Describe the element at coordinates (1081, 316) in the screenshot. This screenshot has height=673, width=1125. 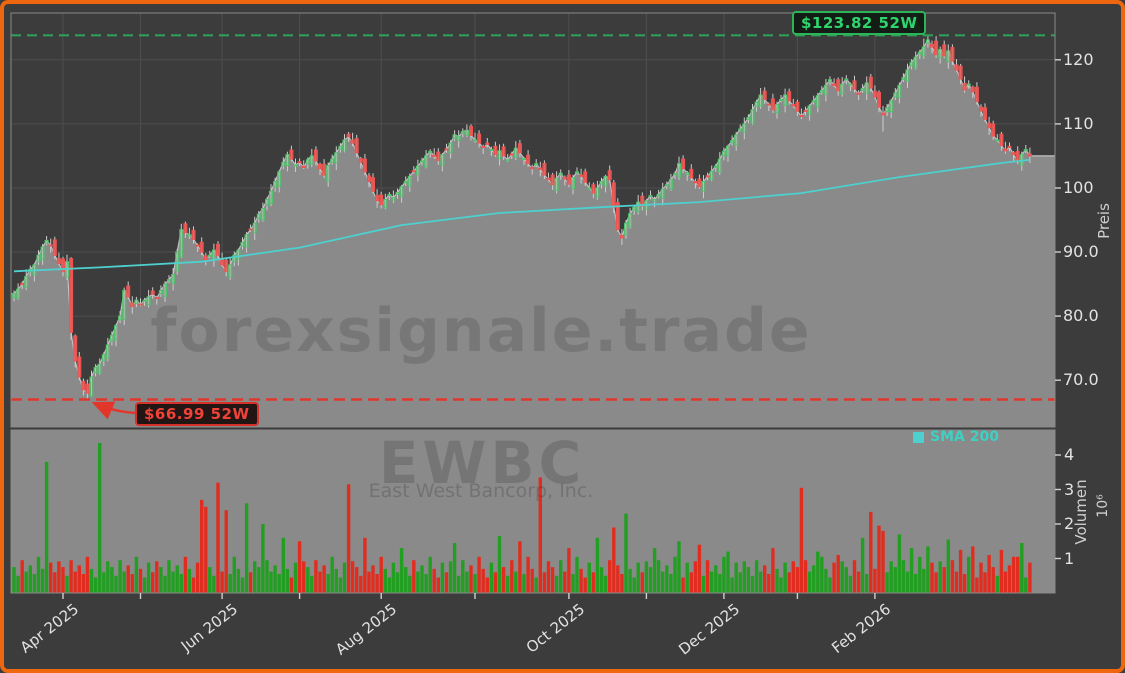
I see `price-tick-label: 80.0` at that location.